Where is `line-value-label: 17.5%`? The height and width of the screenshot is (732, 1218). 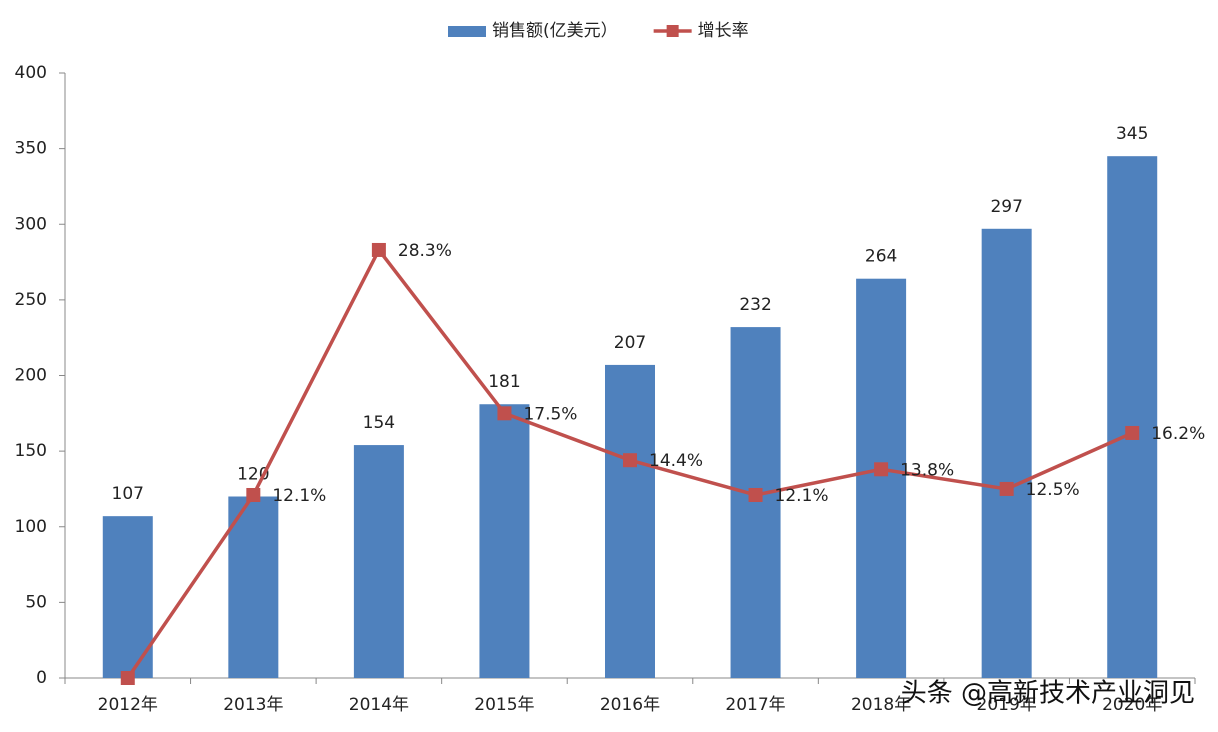 line-value-label: 17.5% is located at coordinates (550, 414).